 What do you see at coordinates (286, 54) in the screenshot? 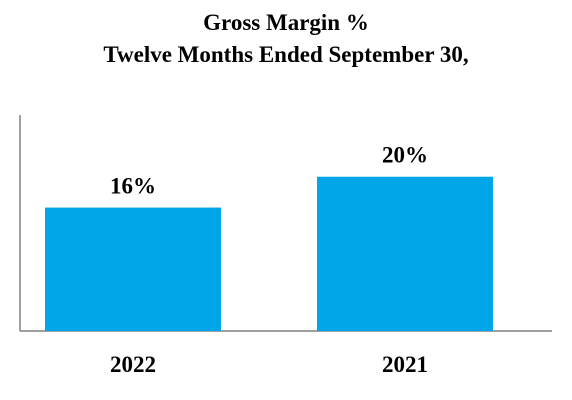
I see `chart-subtitle: Twelve Months Ended September 30,` at bounding box center [286, 54].